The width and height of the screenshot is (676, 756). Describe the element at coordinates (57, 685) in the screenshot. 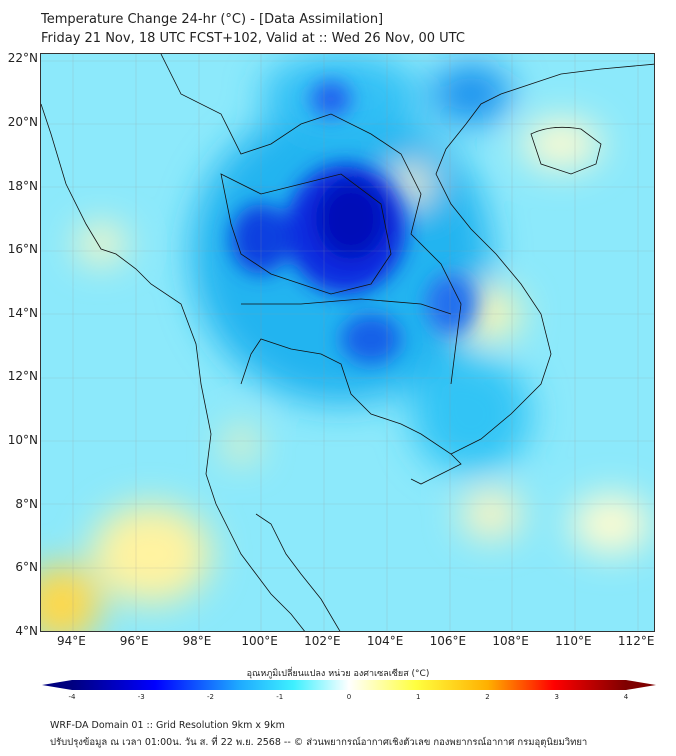

I see `colorbar-min-extend` at that location.